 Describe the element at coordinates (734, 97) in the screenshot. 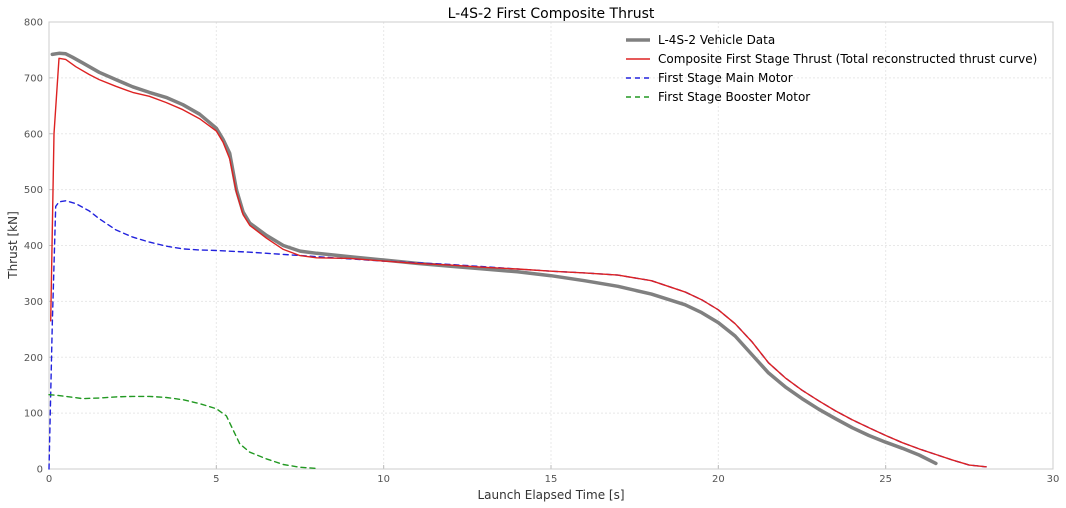

I see `legend-entry-3: First Stage Booster Motor` at that location.